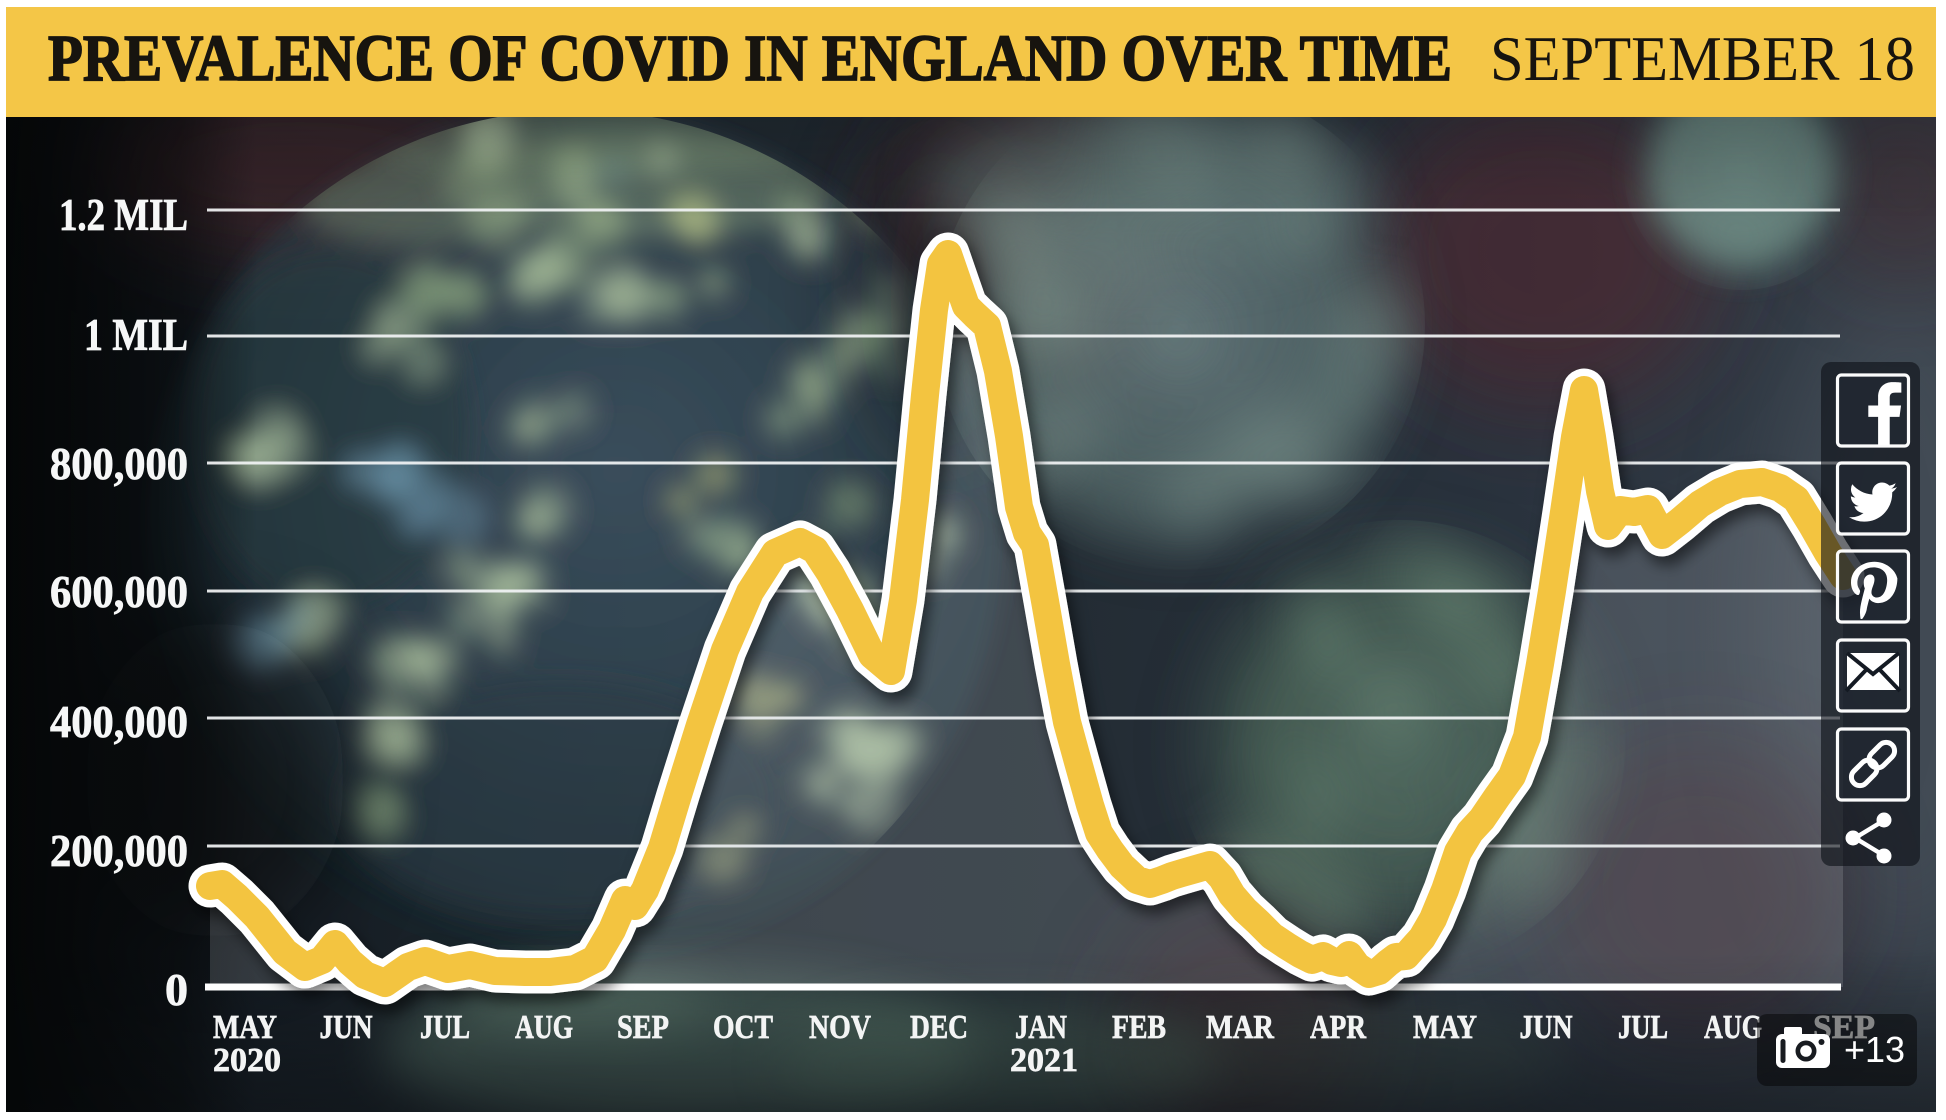 This screenshot has width=1946, height=1120. Describe the element at coordinates (743, 1027) in the screenshot. I see `svg-text: OCT` at that location.